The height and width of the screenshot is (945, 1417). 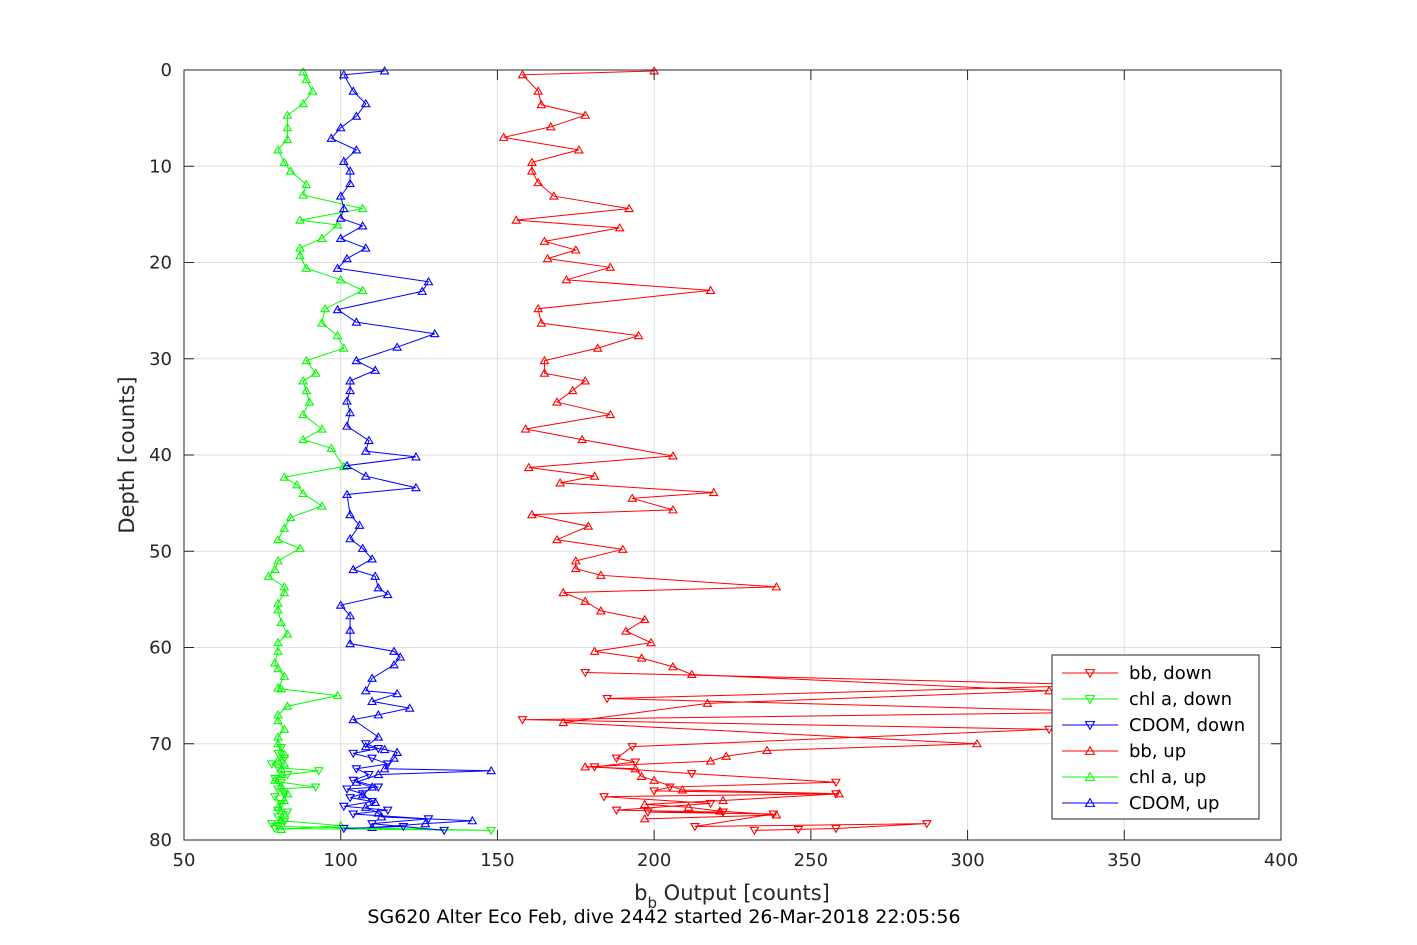 What do you see at coordinates (1140, 803) in the screenshot?
I see `legend-item-cdom-up: CDOM, up` at bounding box center [1140, 803].